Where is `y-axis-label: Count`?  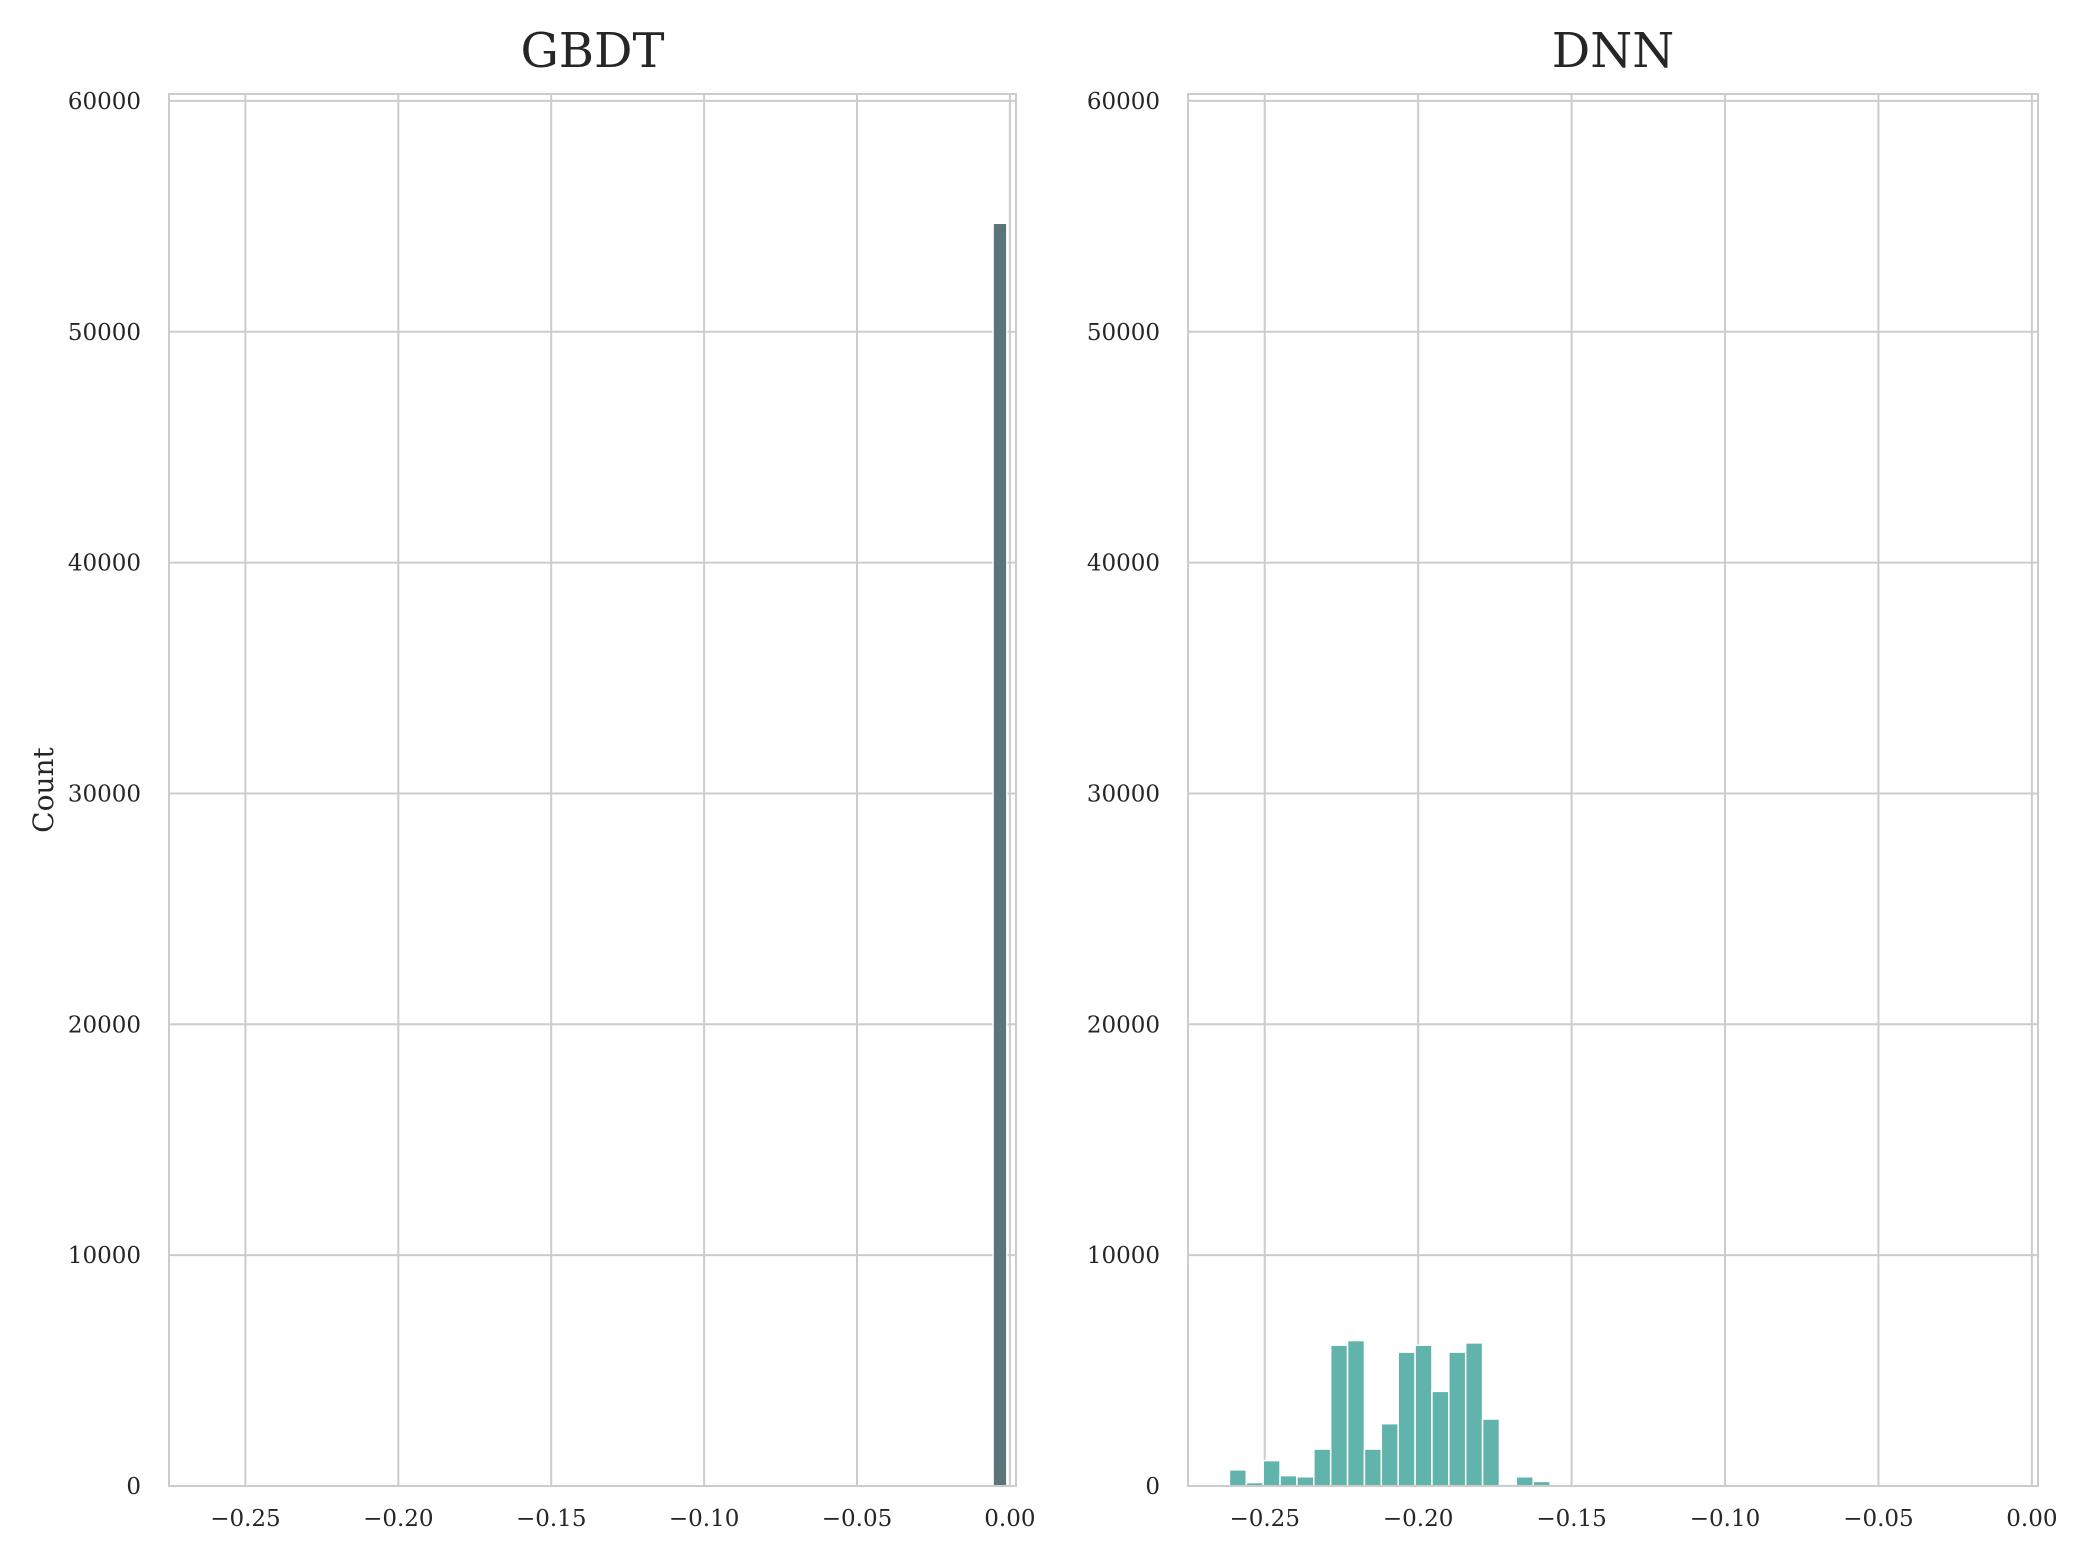 y-axis-label: Count is located at coordinates (43, 789).